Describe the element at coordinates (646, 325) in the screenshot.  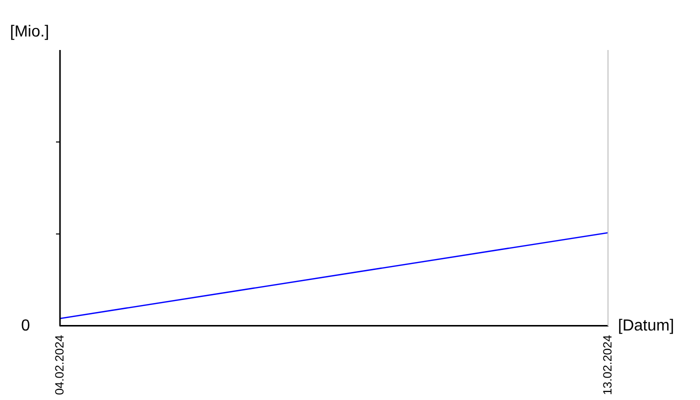
I see `x-axis-title: [Datum]` at that location.